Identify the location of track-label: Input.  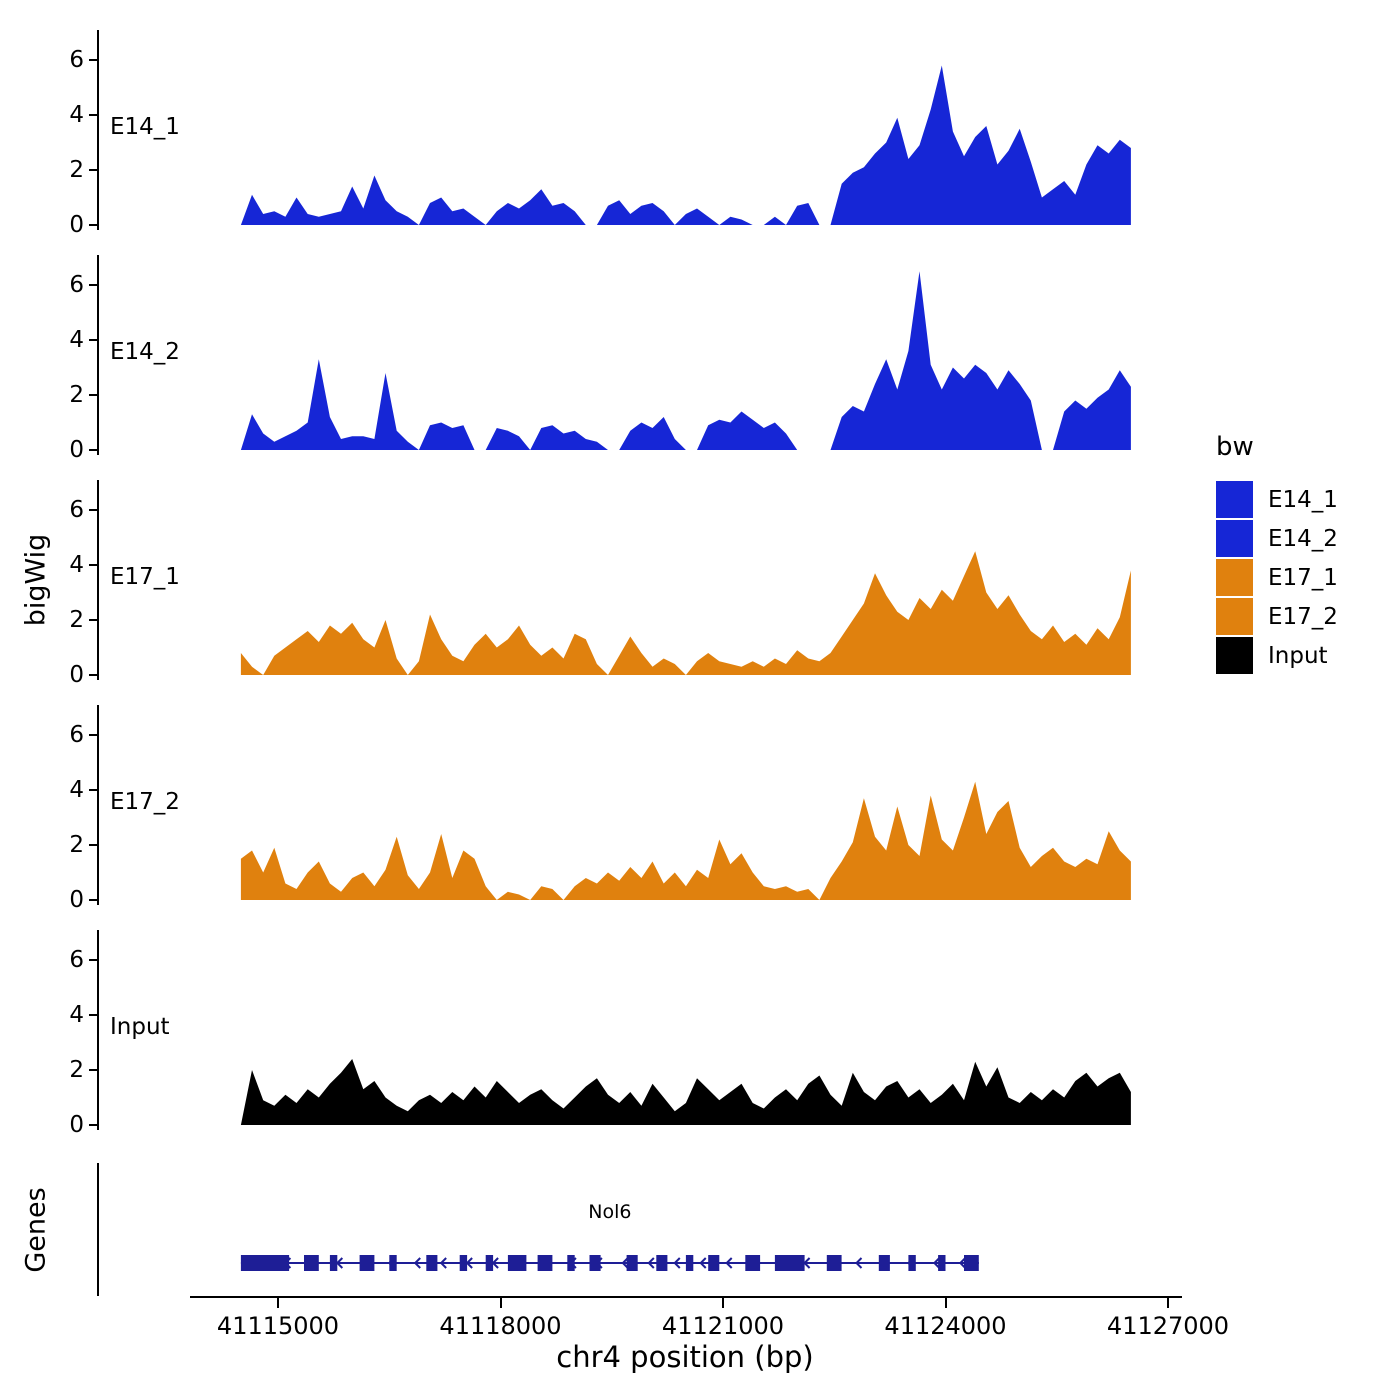
(140, 1027).